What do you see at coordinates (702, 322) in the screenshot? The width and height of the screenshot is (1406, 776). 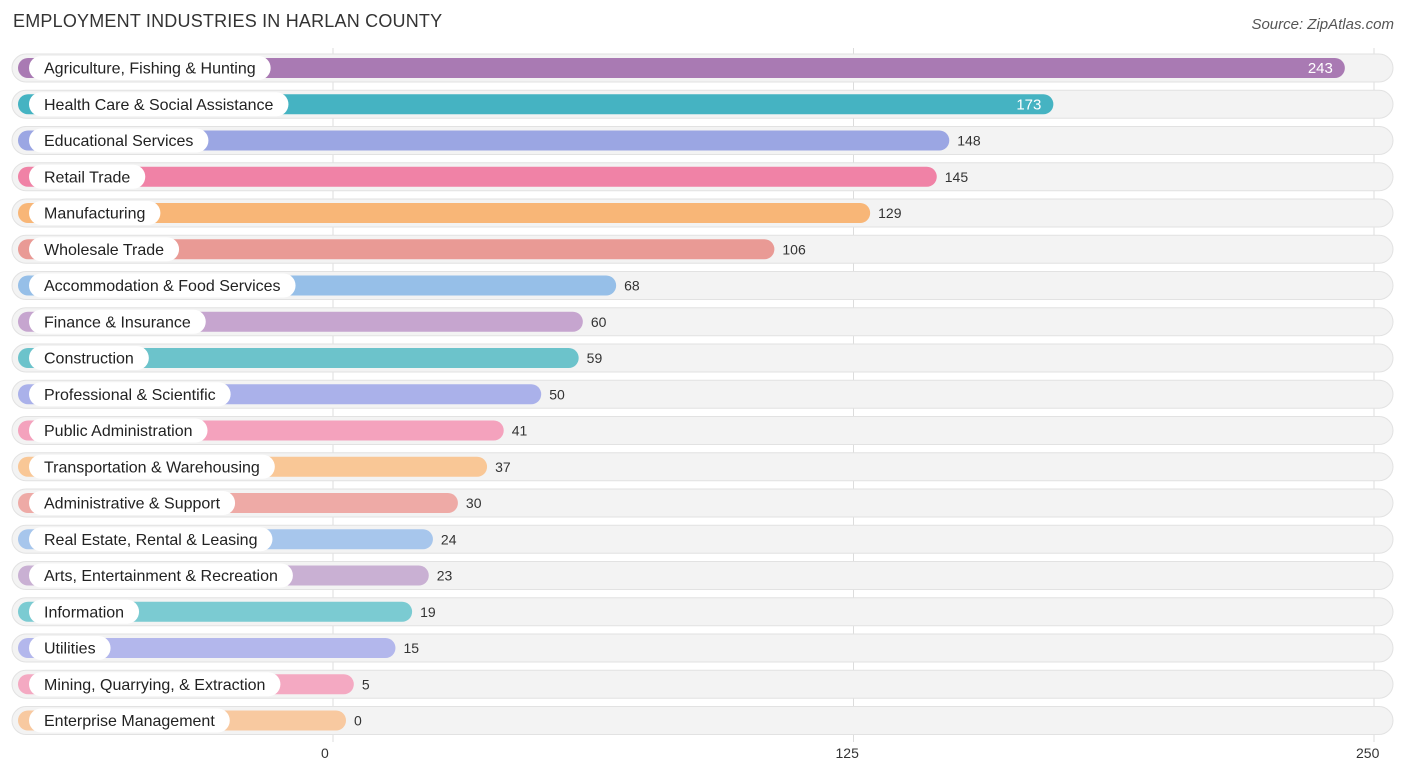 I see `bar-row: Finance & Insurance 60` at bounding box center [702, 322].